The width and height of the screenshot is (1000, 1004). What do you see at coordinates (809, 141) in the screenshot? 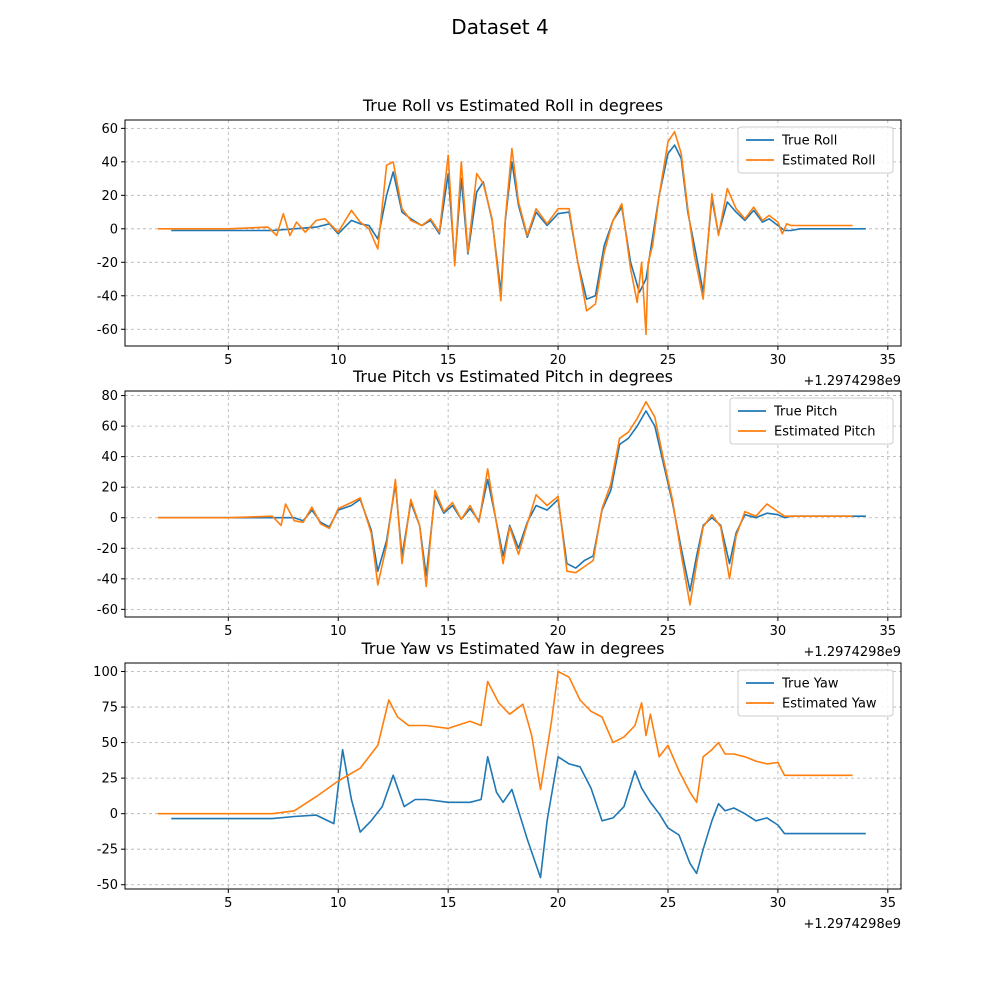
I see `legend-label: True Roll` at bounding box center [809, 141].